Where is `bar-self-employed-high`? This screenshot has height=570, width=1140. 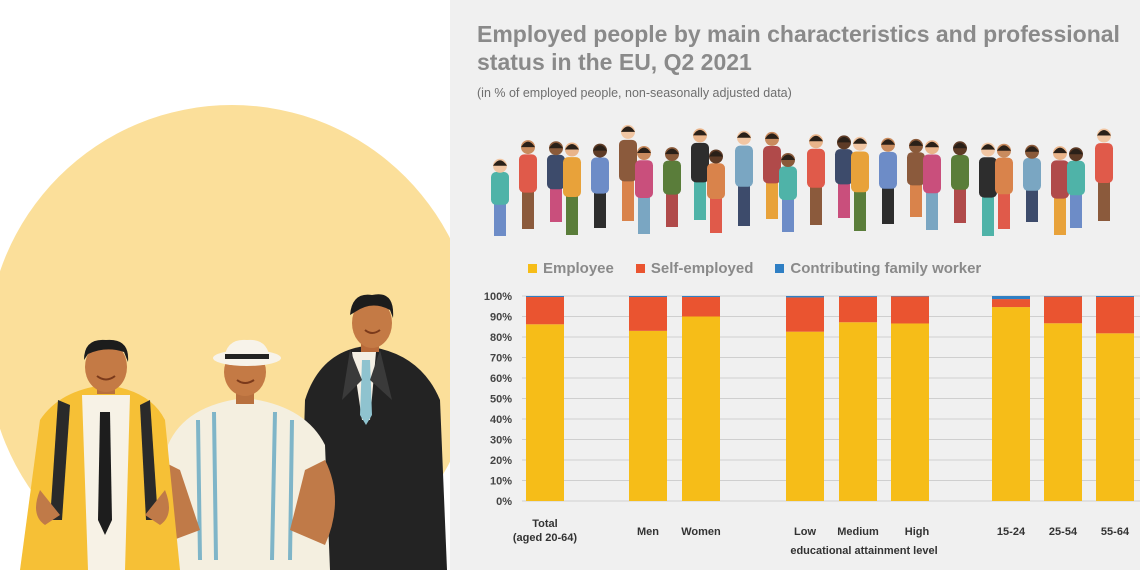
bar-self-employed-high is located at coordinates (910, 310).